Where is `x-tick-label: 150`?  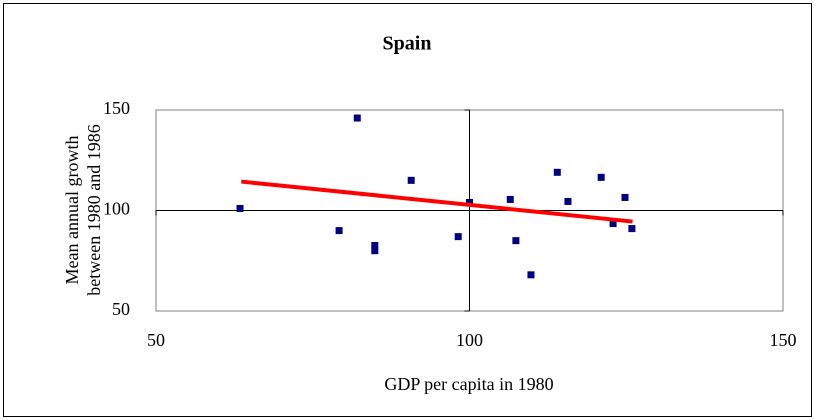
x-tick-label: 150 is located at coordinates (783, 340).